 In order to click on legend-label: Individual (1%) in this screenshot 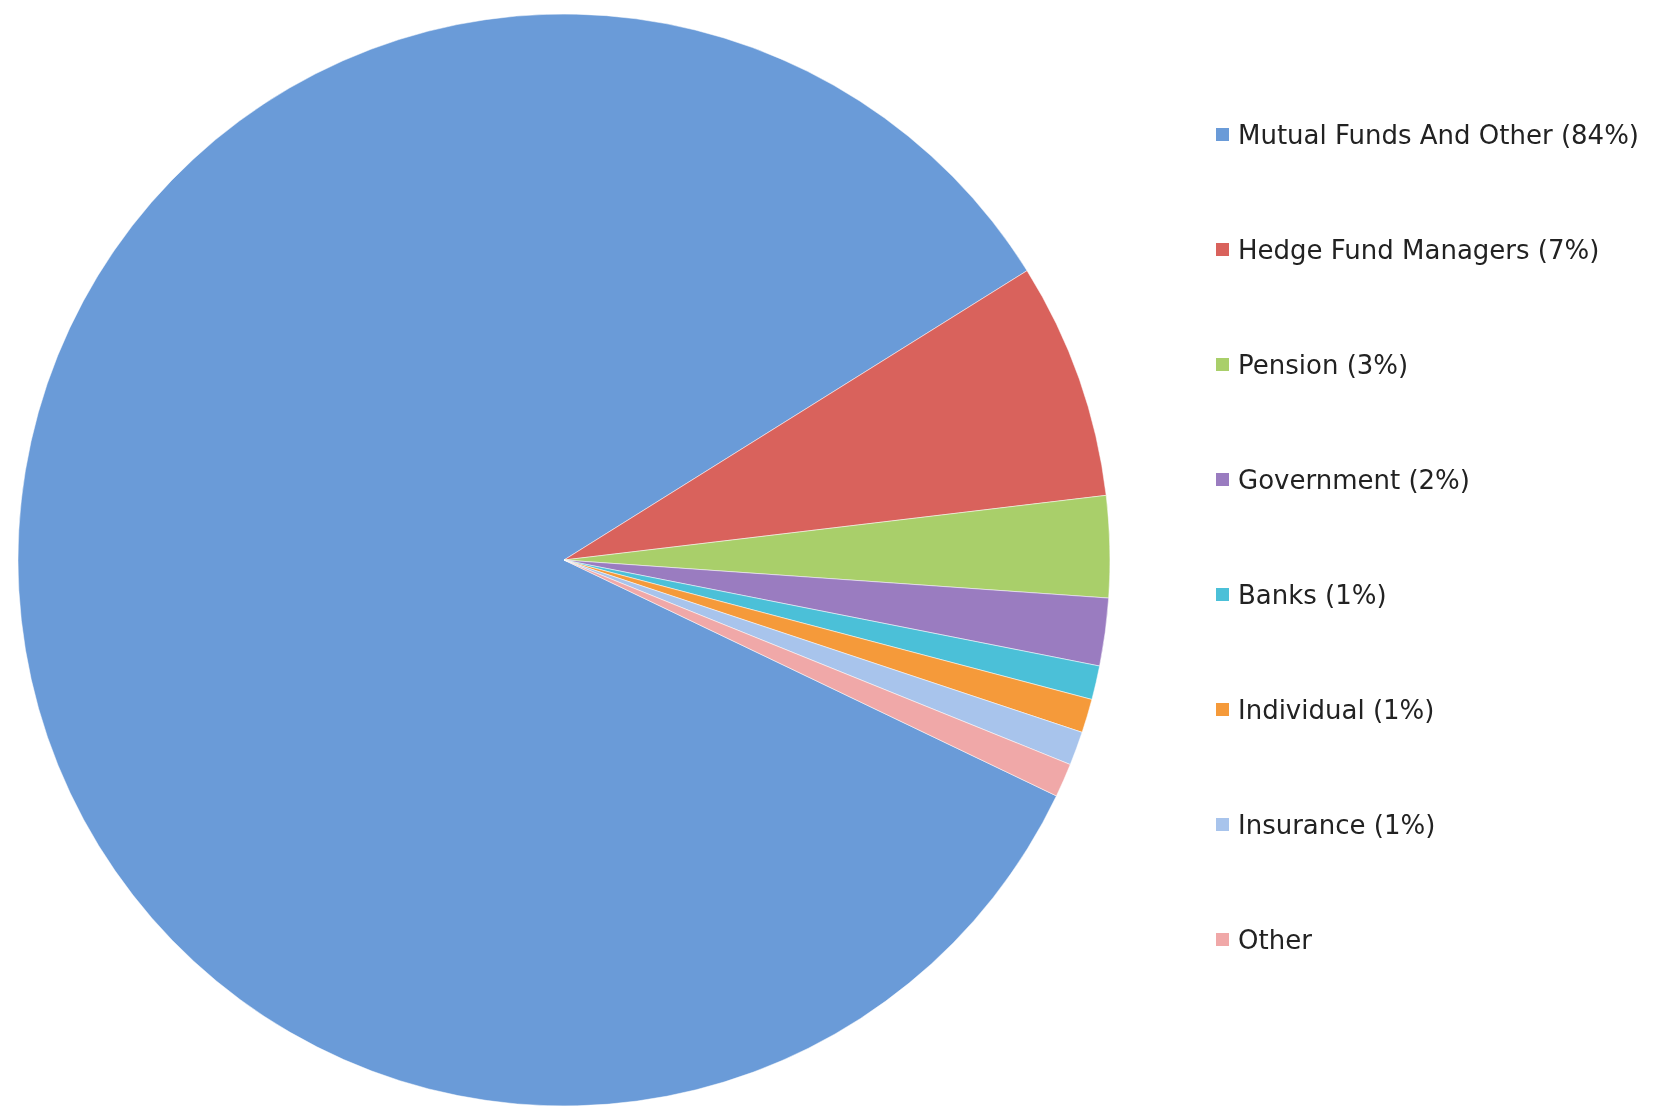, I will do `click(1336, 710)`.